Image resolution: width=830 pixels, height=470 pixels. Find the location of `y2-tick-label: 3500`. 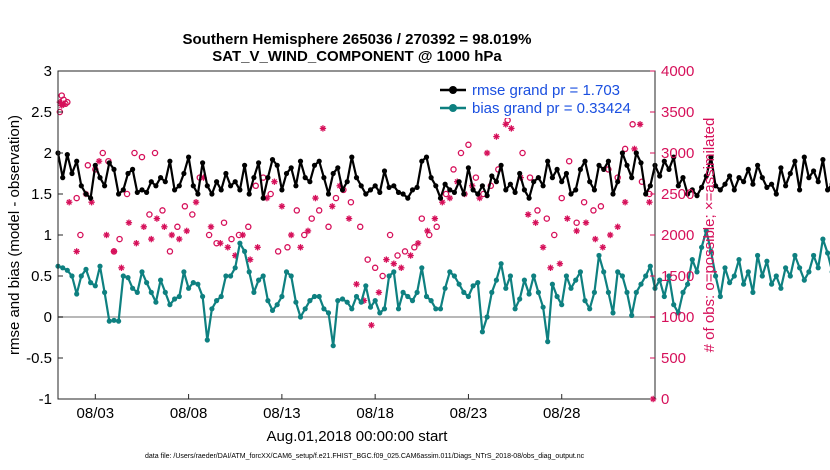

y2-tick-label: 3500 is located at coordinates (677, 112).